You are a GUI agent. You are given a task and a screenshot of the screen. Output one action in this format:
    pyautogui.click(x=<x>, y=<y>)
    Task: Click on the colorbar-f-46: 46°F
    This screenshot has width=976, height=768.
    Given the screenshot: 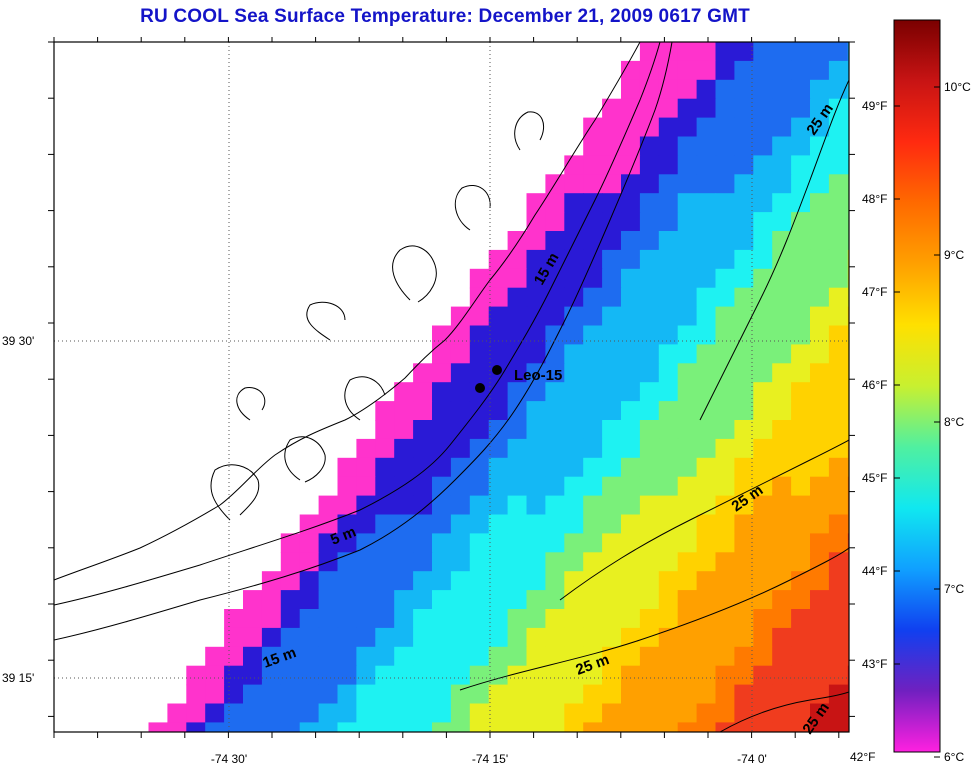 What is the action you would take?
    pyautogui.click(x=874, y=385)
    